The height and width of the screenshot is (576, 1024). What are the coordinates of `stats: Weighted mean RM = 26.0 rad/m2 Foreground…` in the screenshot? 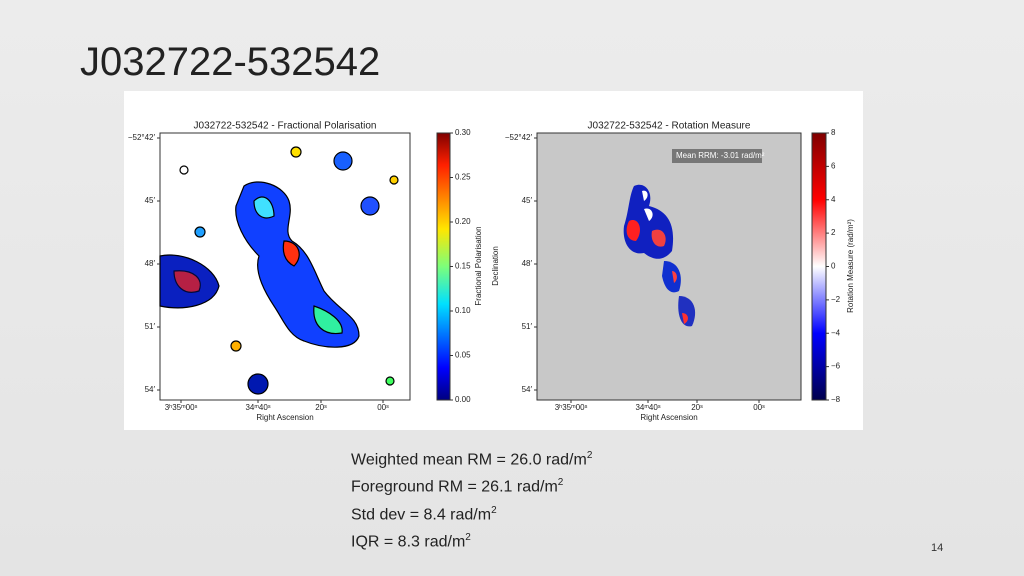 It's located at (471, 498).